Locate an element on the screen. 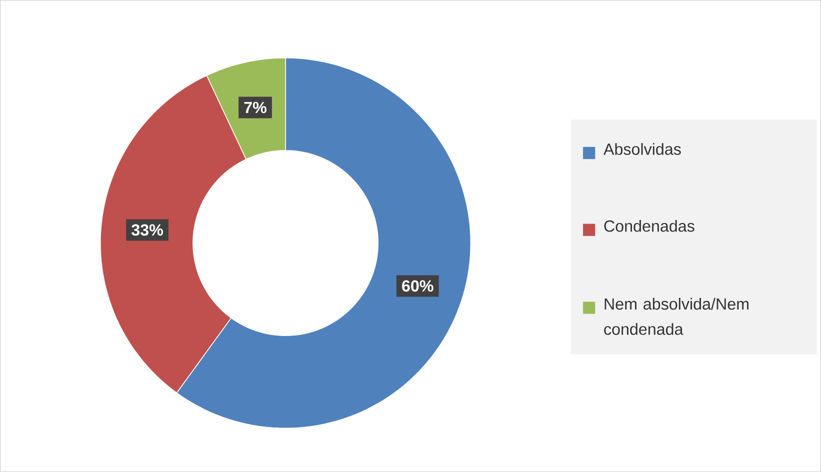 This screenshot has width=821, height=472. legend-label: Nem absolvida/Nem condenada is located at coordinates (676, 316).